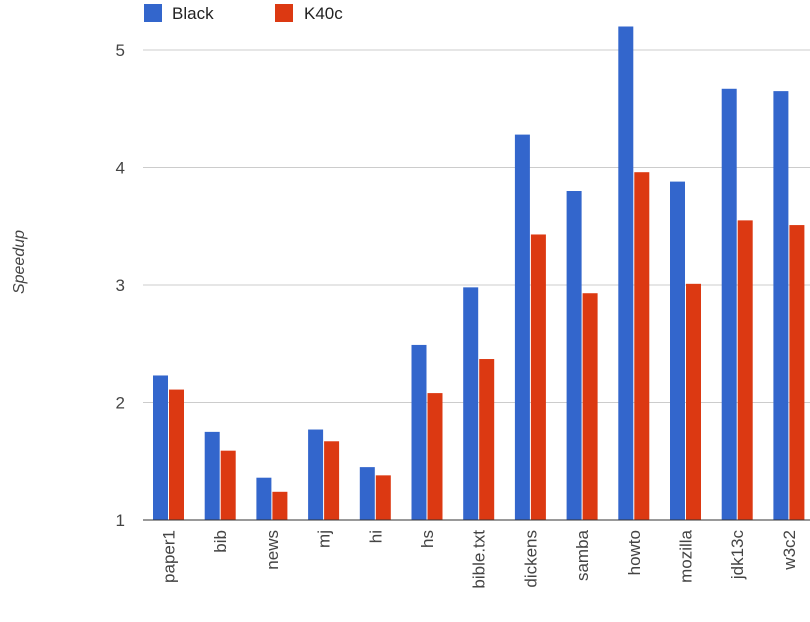 The image size is (810, 622). What do you see at coordinates (471, 403) in the screenshot?
I see `bar-black-bible-txt` at bounding box center [471, 403].